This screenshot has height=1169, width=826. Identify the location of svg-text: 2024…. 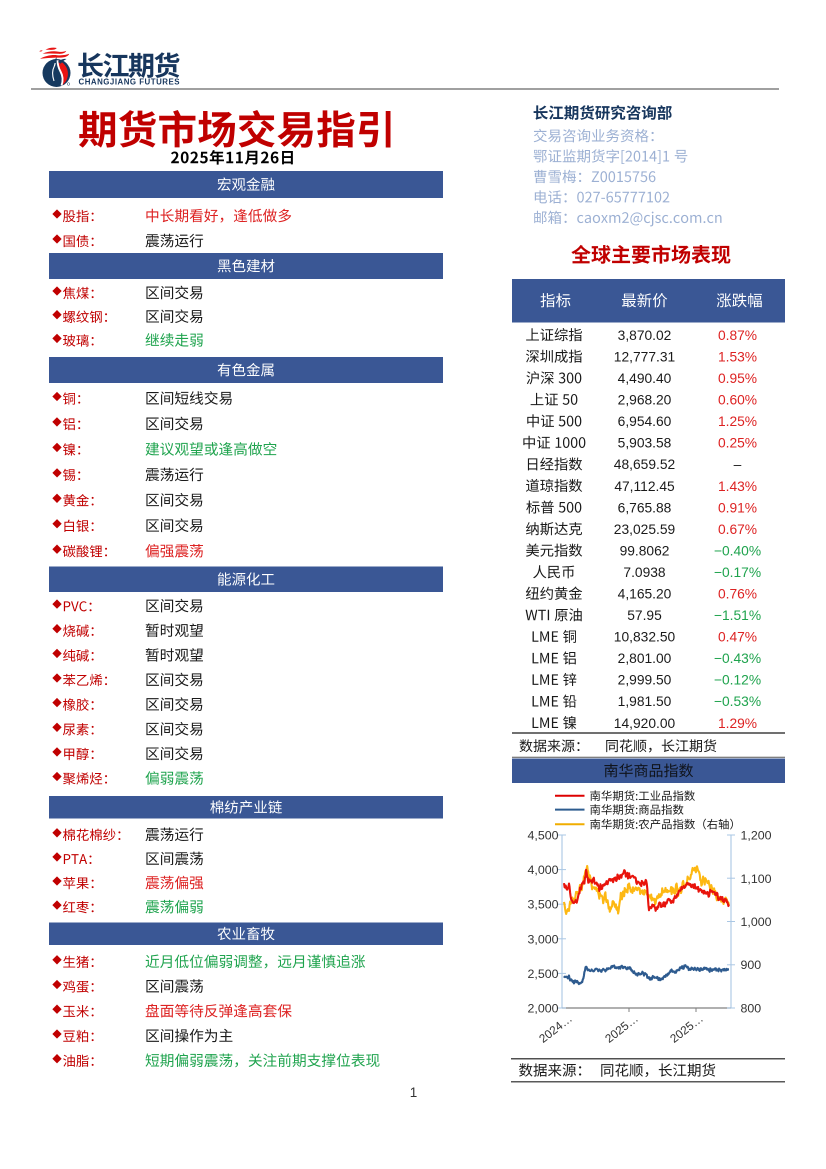
(555, 1028).